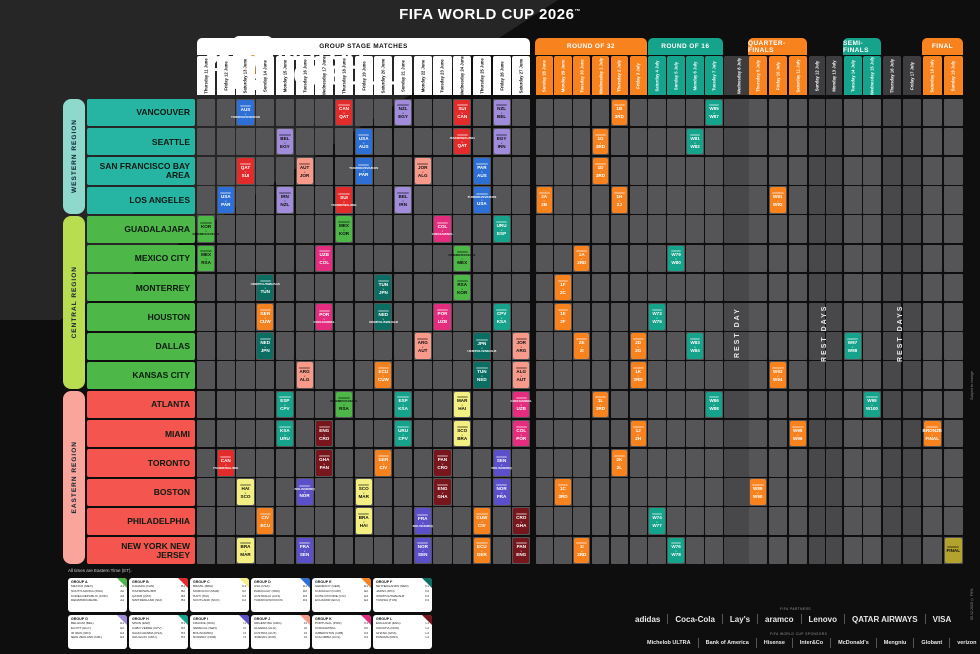 This screenshot has width=980, height=654. I want to click on column-date-label: Monday 13 July, so click(834, 75).